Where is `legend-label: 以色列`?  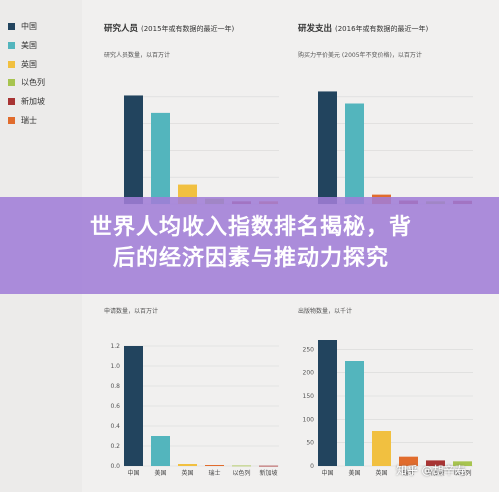 legend-label: 以色列 is located at coordinates (33, 82).